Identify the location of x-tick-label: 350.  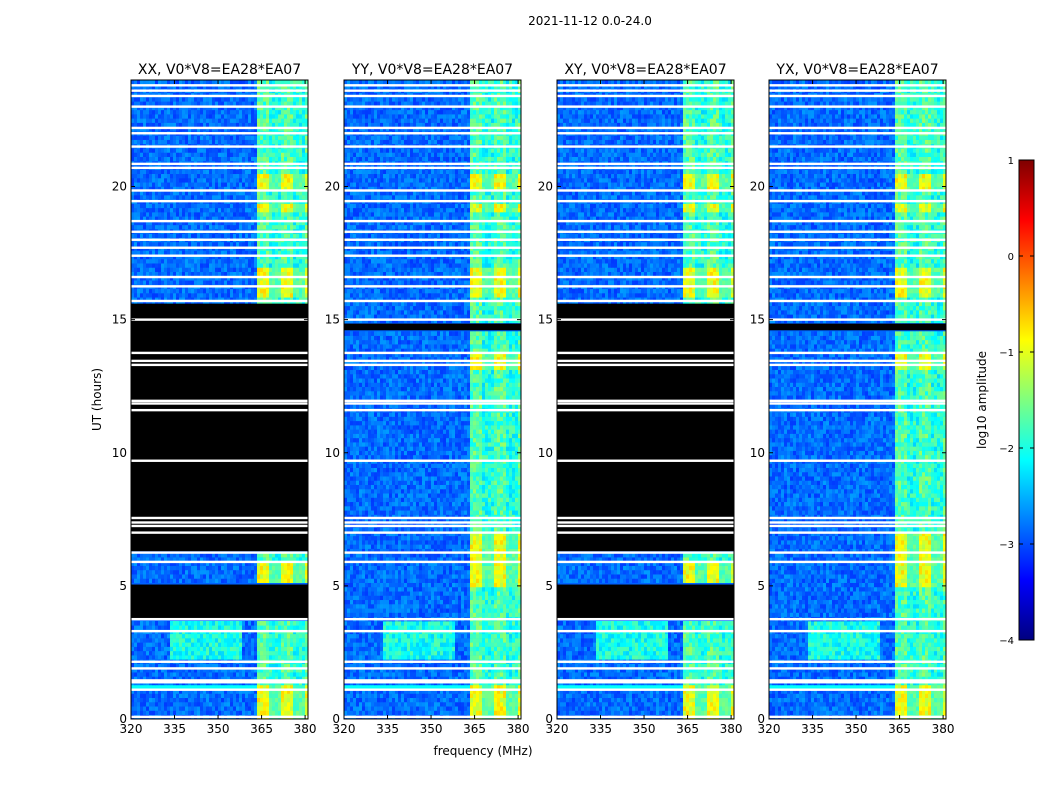
(431, 729).